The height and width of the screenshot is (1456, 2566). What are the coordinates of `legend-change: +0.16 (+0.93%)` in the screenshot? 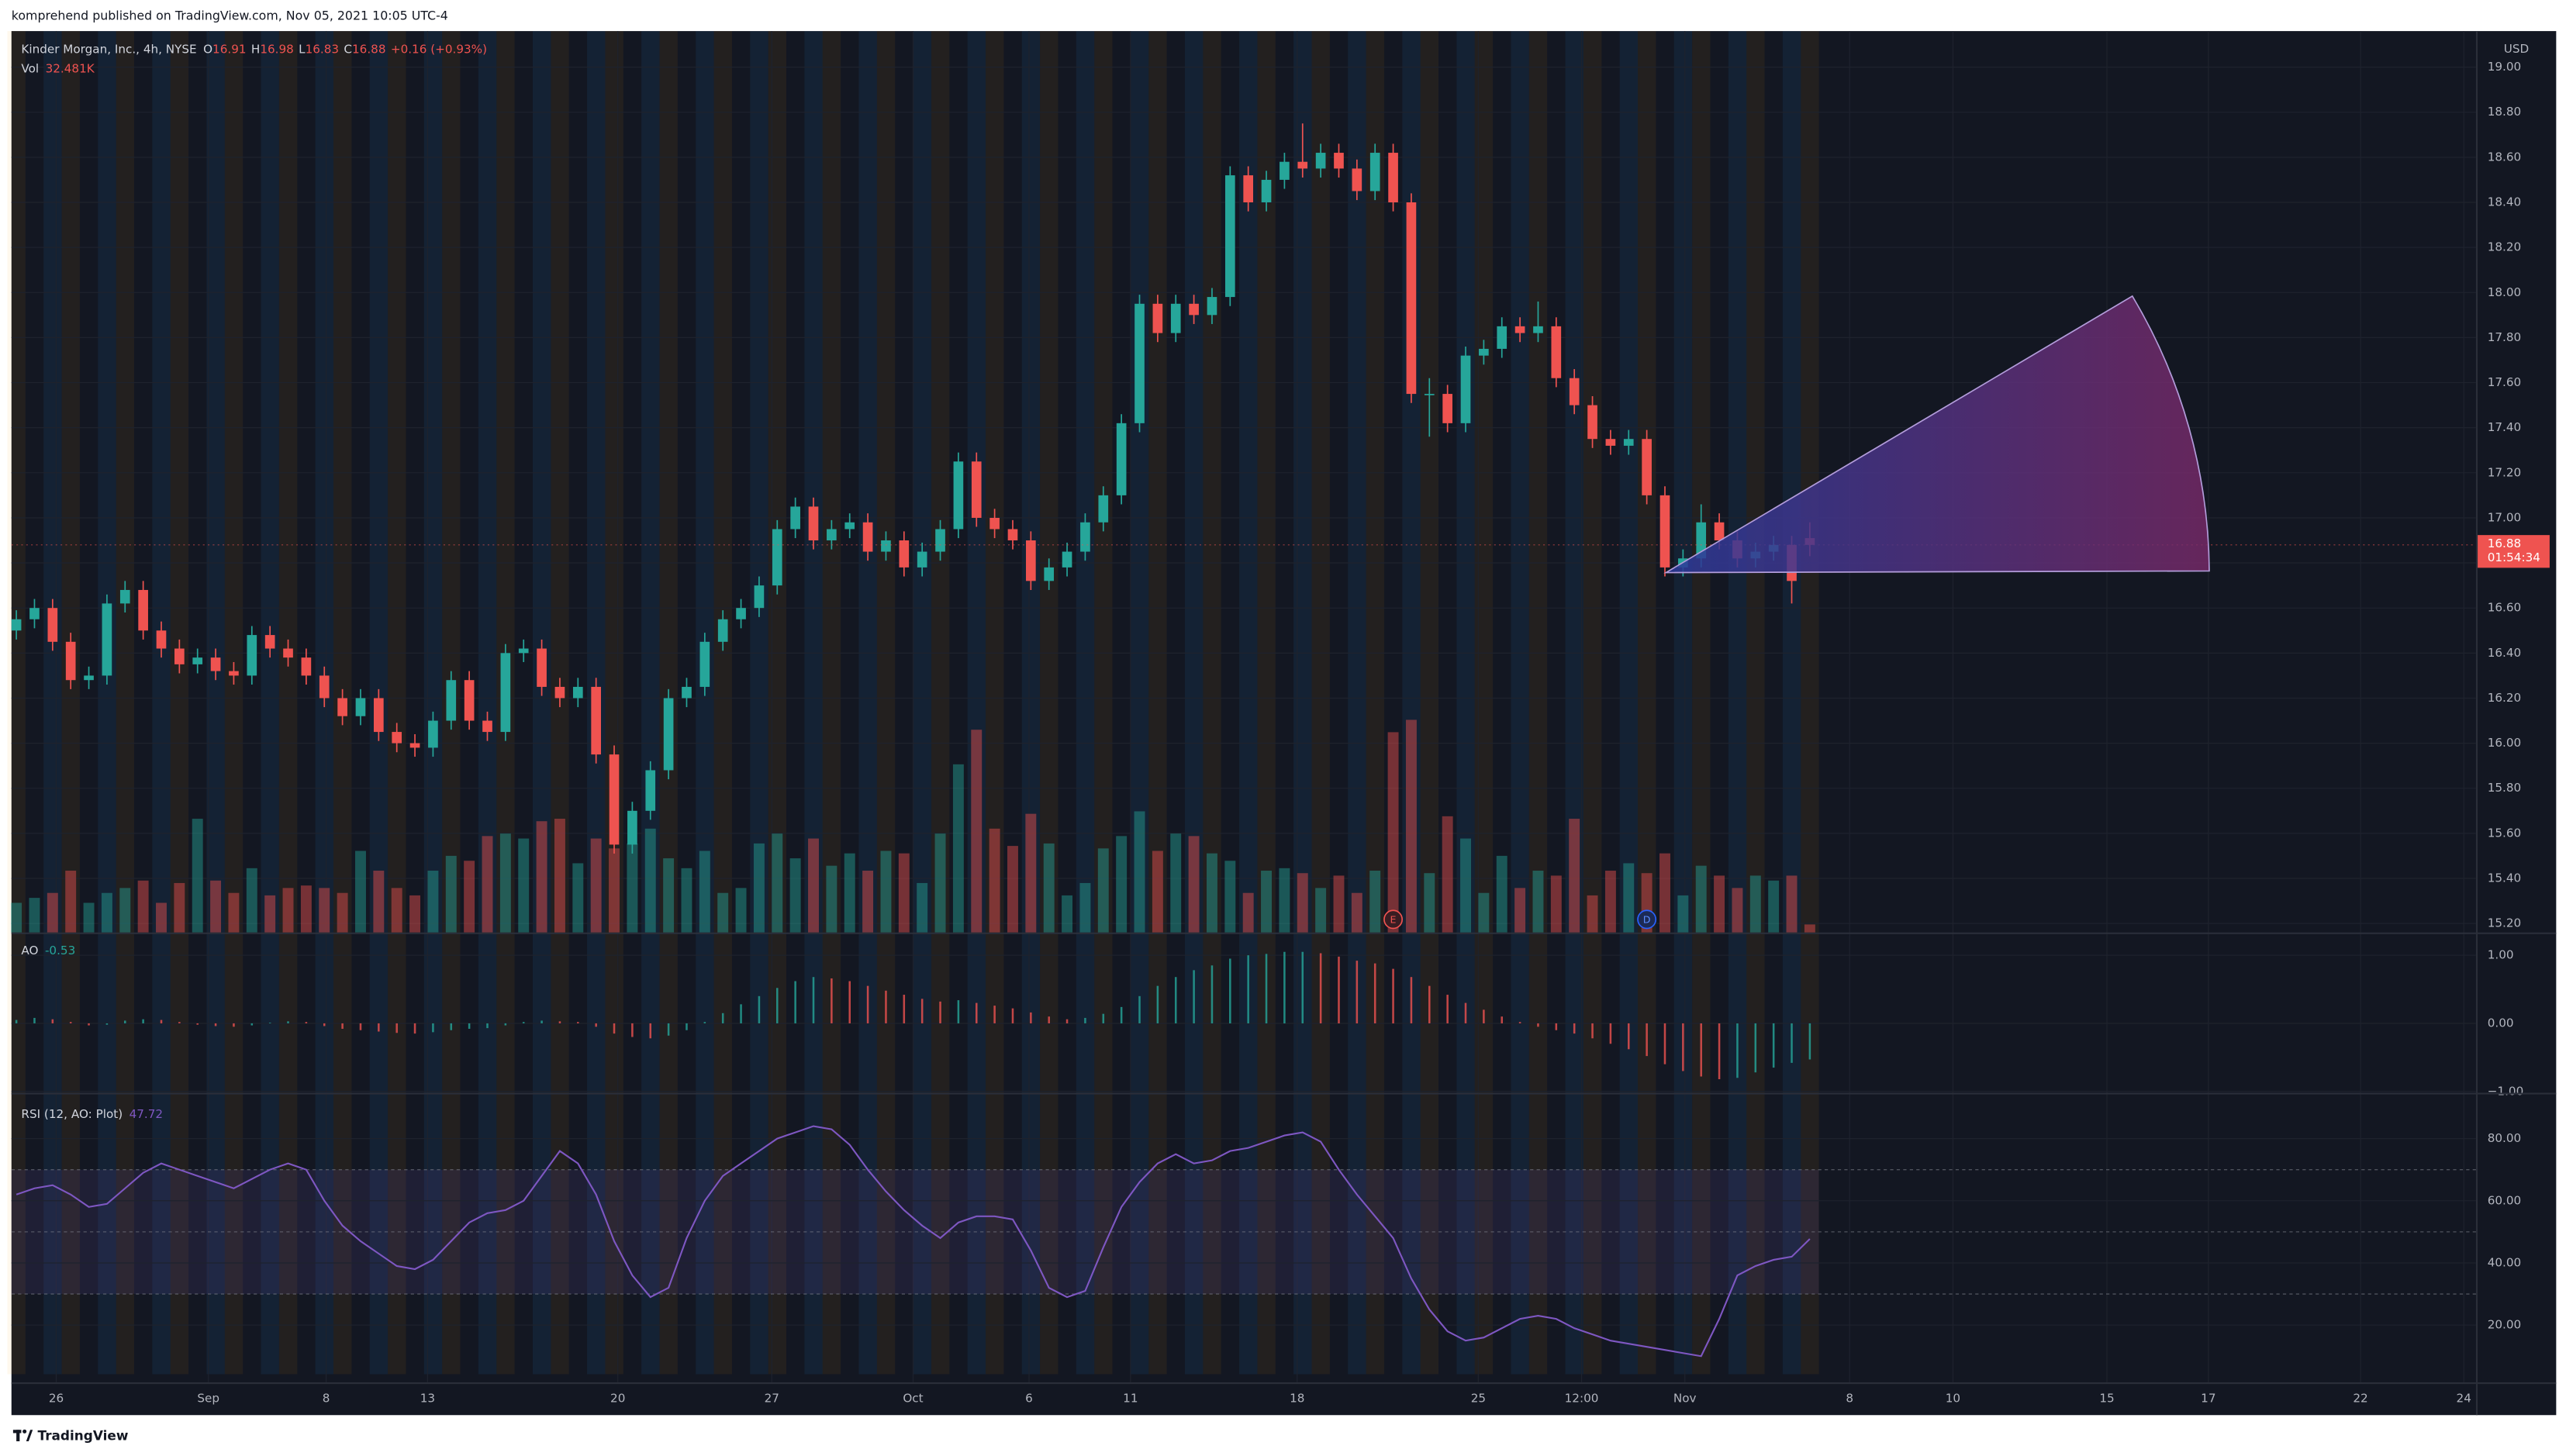 It's located at (439, 49).